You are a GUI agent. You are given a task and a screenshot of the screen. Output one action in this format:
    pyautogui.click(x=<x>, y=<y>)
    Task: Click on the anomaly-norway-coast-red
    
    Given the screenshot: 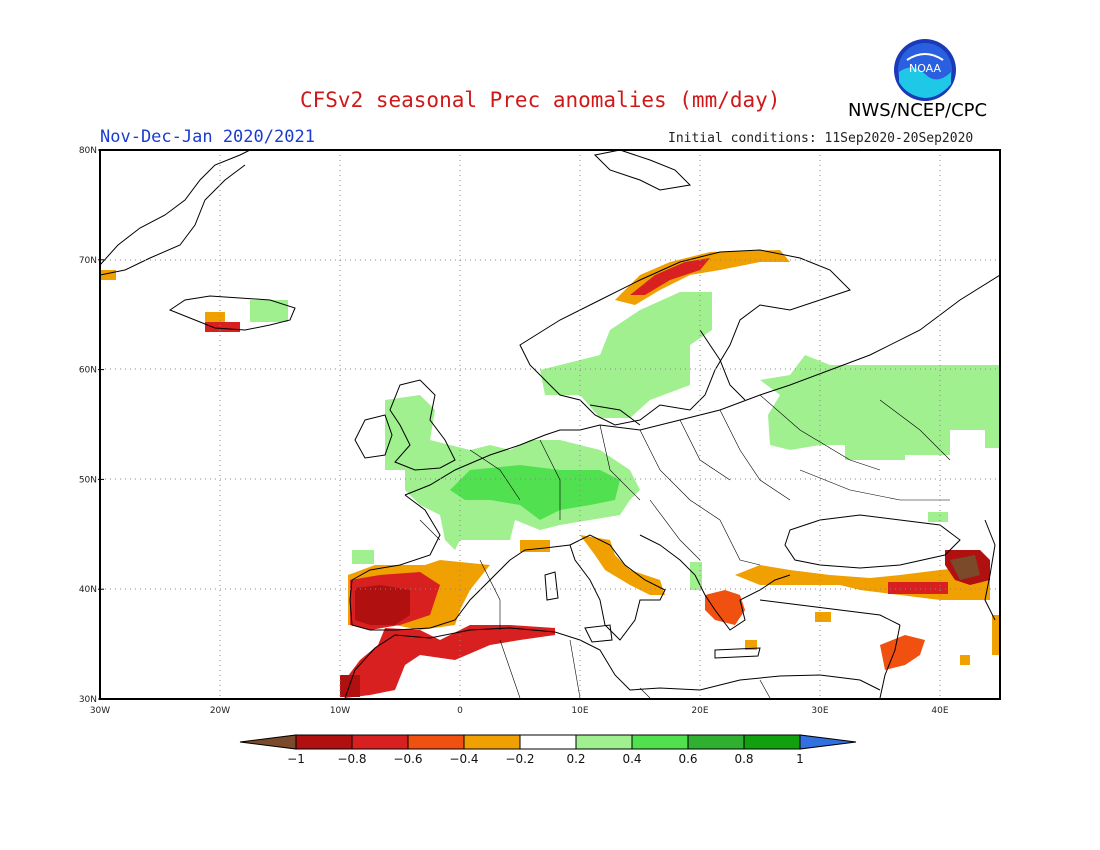 What is the action you would take?
    pyautogui.click(x=670, y=276)
    